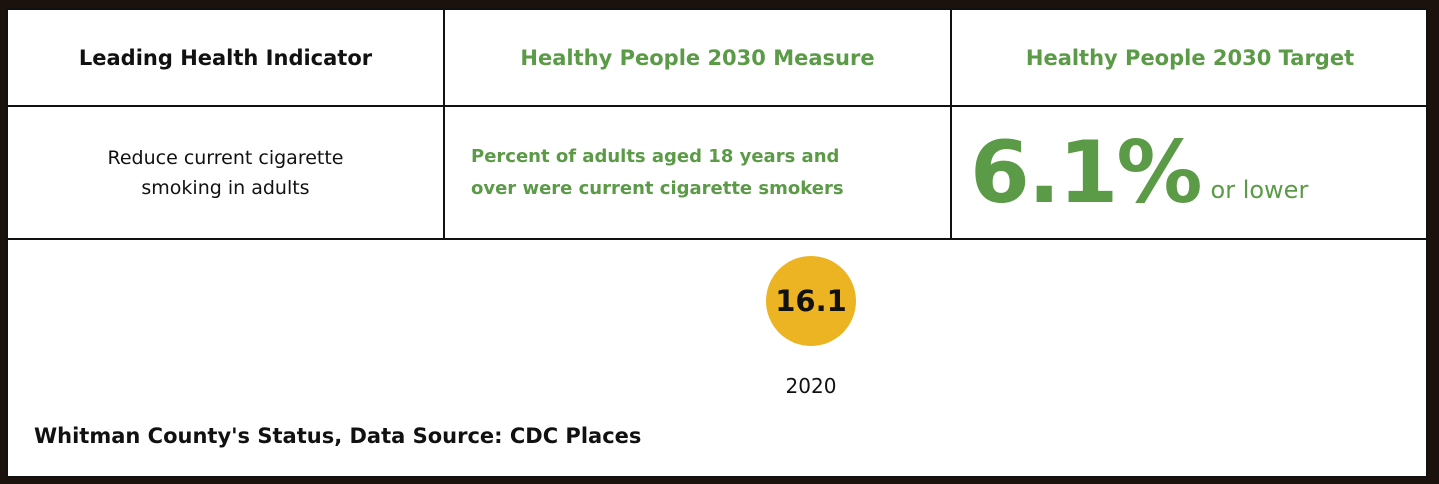 The image size is (1439, 484). I want to click on header-cell: Healthy People 2030 Measure, so click(697, 57).